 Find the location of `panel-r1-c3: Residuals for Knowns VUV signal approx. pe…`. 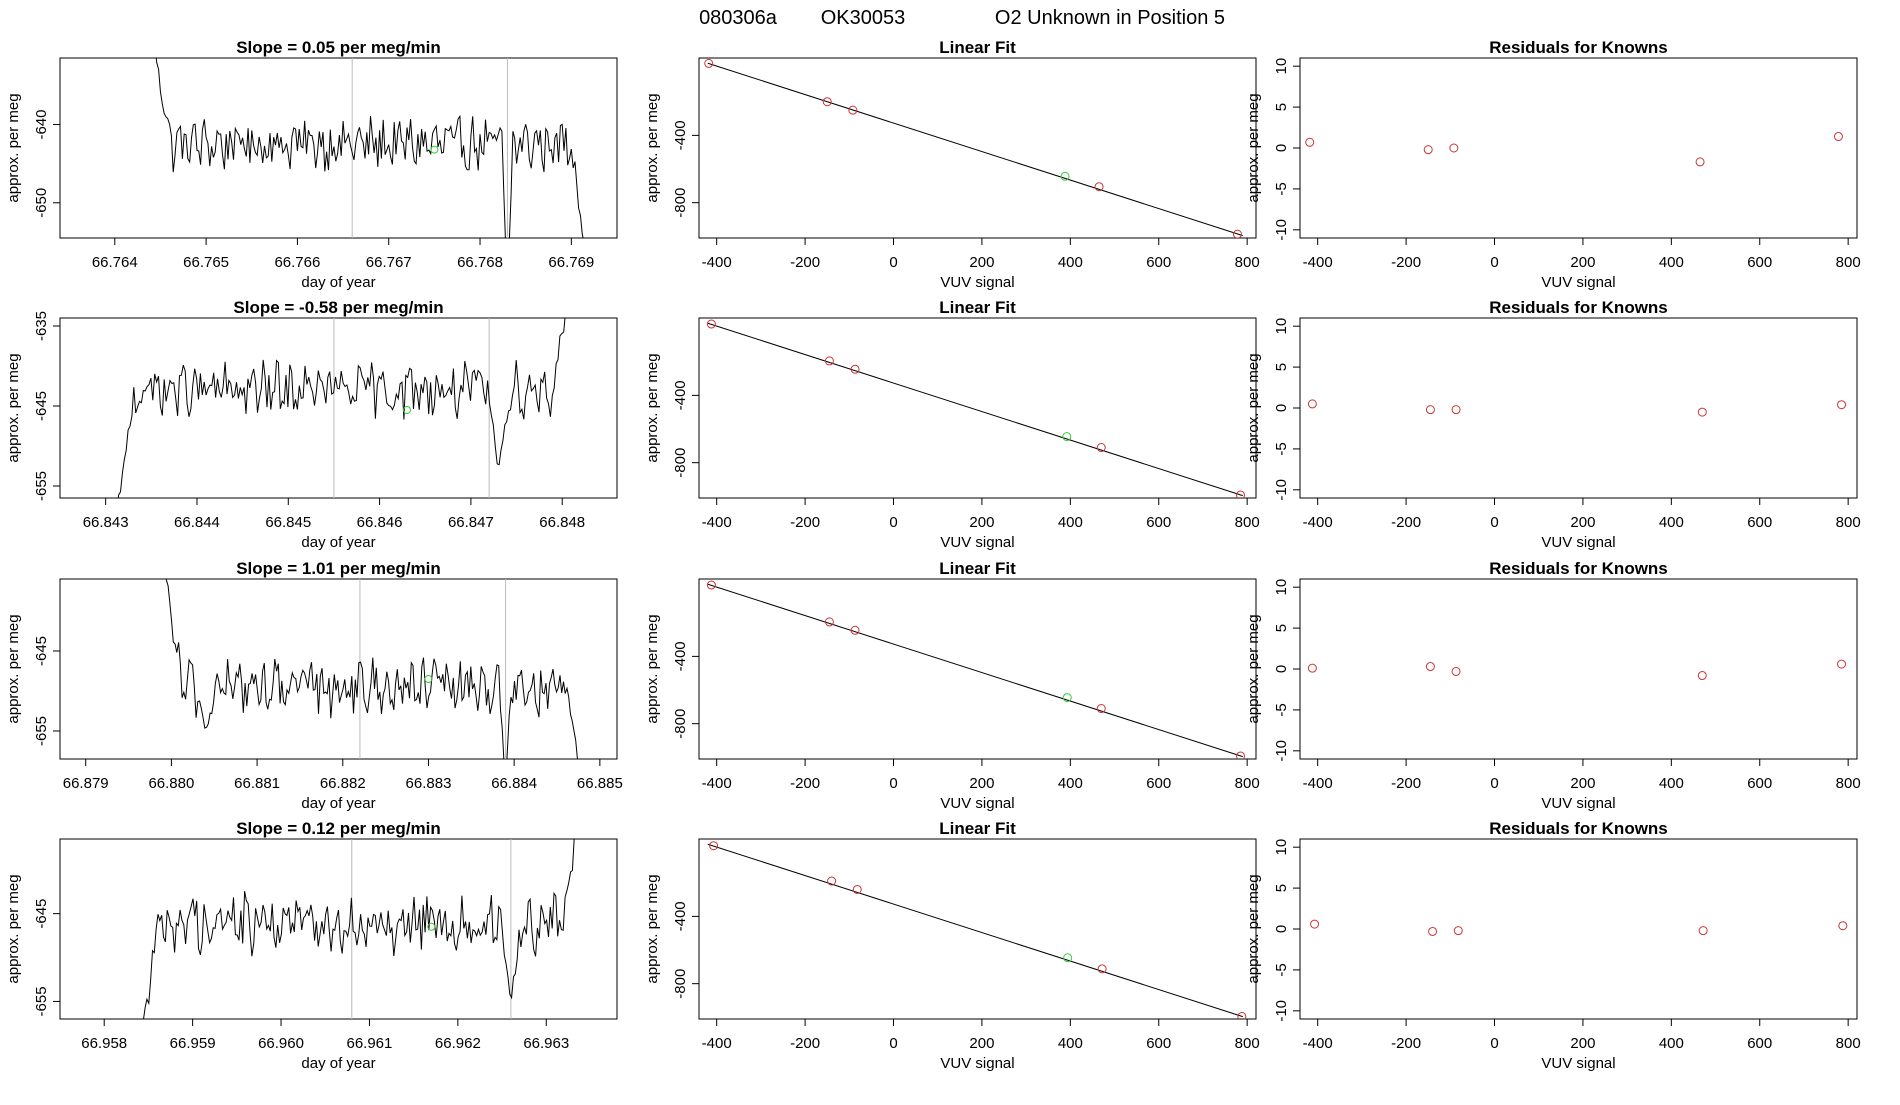

panel-r1-c3: Residuals for Knowns VUV signal approx. pe… is located at coordinates (1553, 164).